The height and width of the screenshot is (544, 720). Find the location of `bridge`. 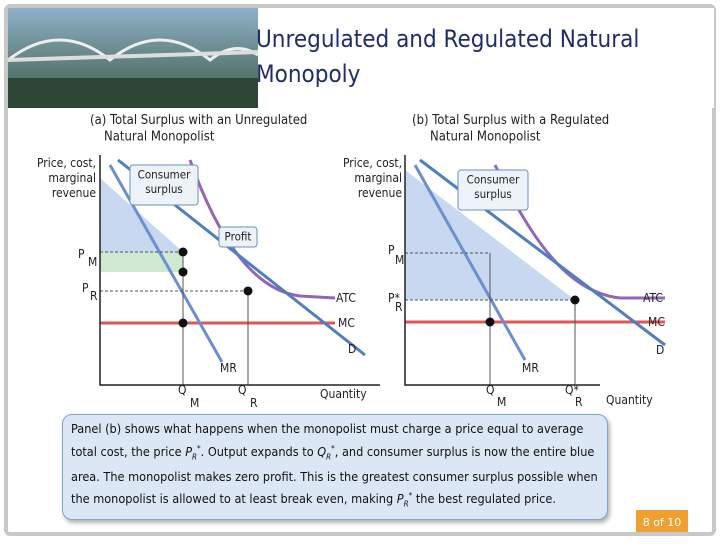

bridge is located at coordinates (133, 50).